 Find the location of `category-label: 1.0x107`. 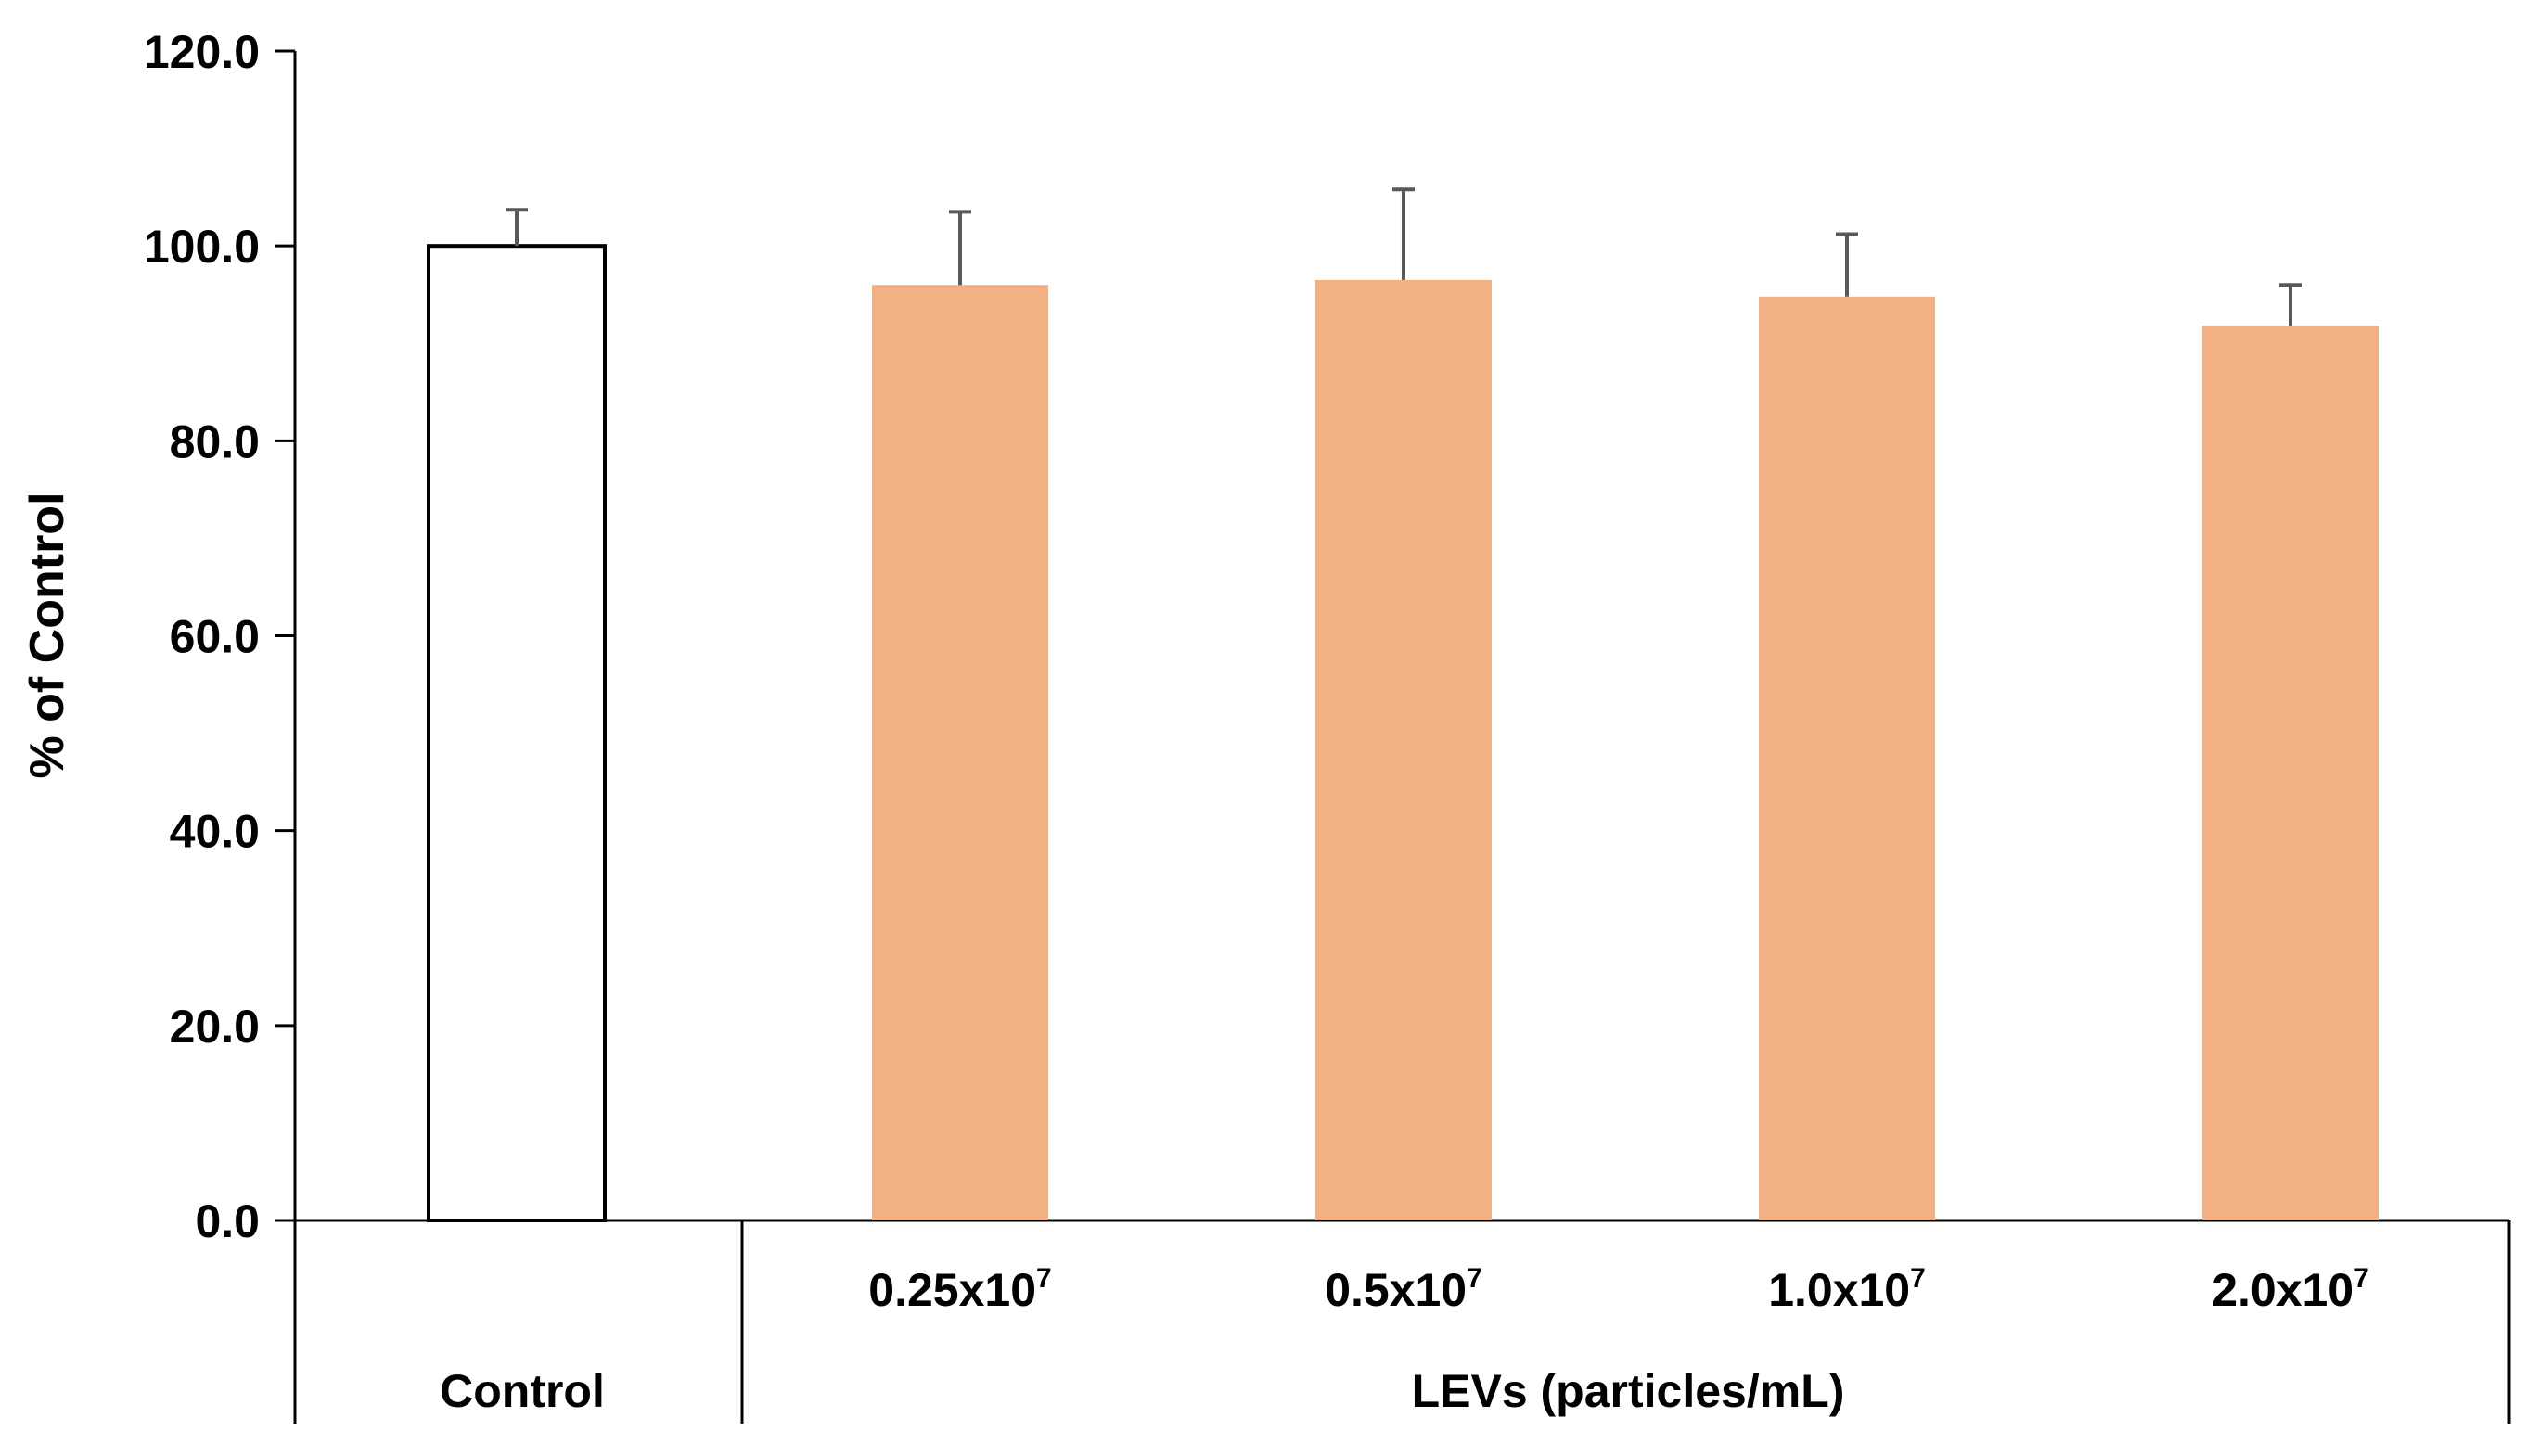

category-label: 1.0x107 is located at coordinates (1847, 1289).